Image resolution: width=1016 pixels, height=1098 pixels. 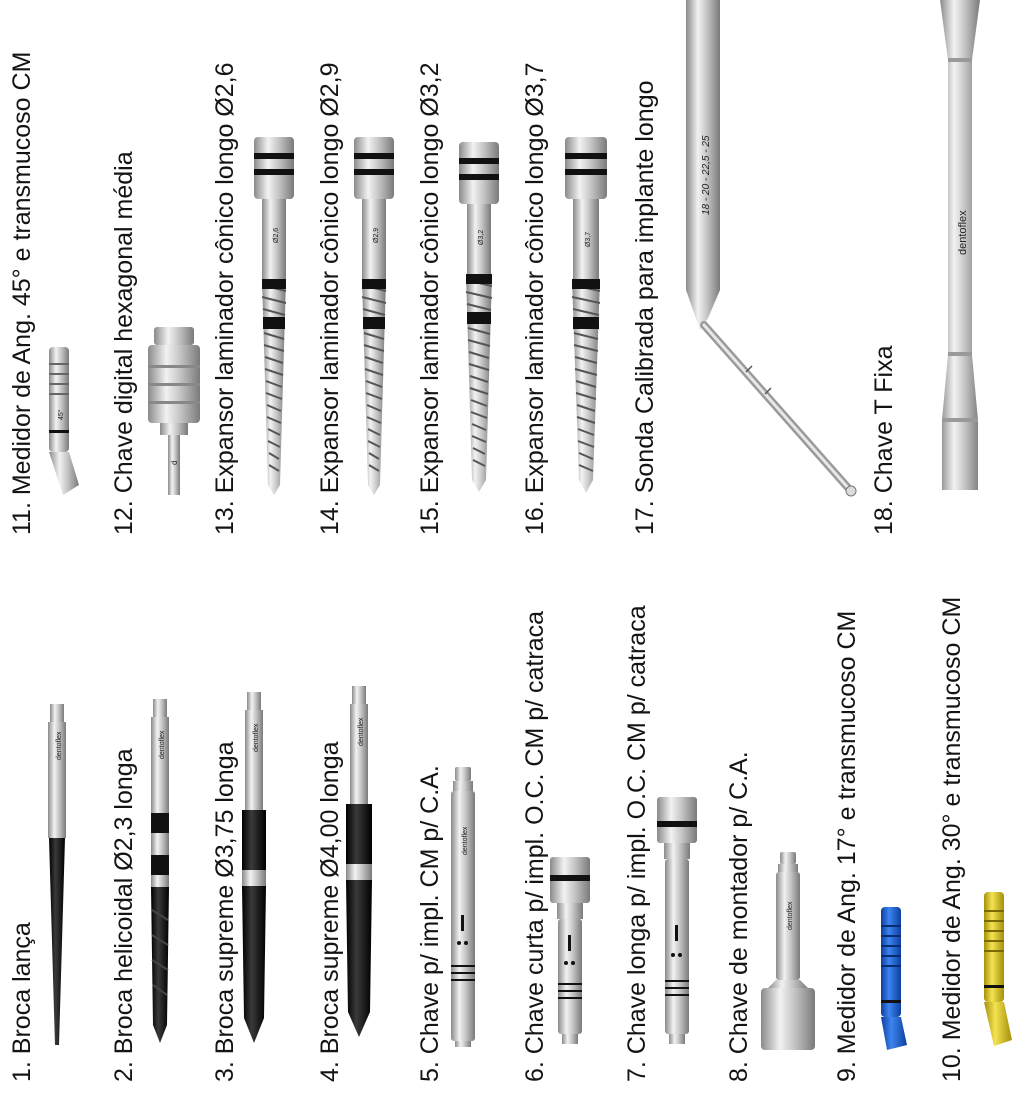 What do you see at coordinates (276, 235) in the screenshot?
I see `expander-size-mark: Ø2,6` at bounding box center [276, 235].